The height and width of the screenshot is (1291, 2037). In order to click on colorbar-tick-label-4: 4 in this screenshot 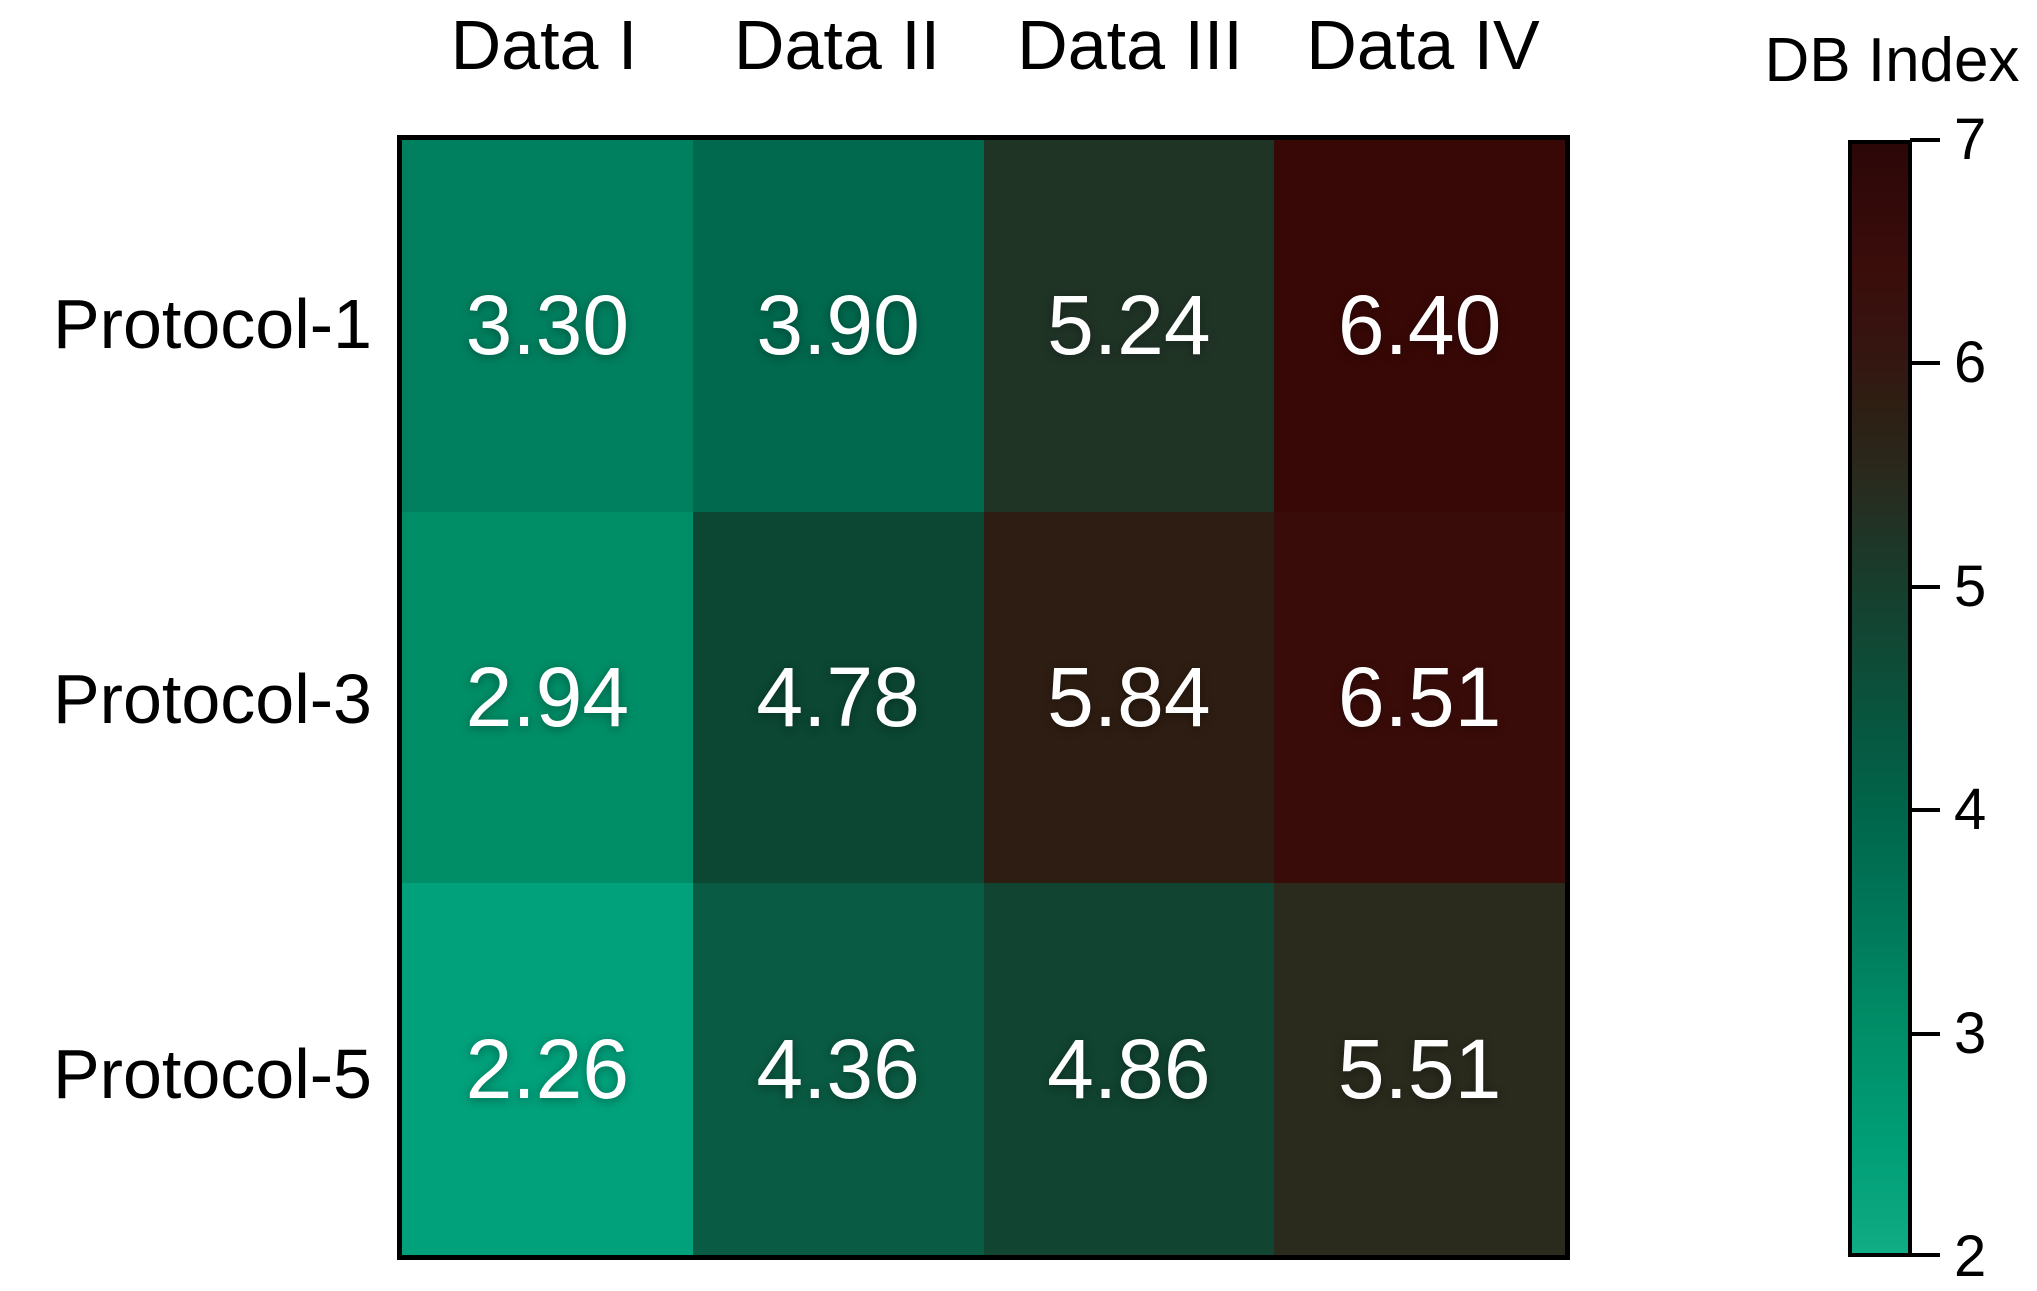, I will do `click(1970, 809)`.